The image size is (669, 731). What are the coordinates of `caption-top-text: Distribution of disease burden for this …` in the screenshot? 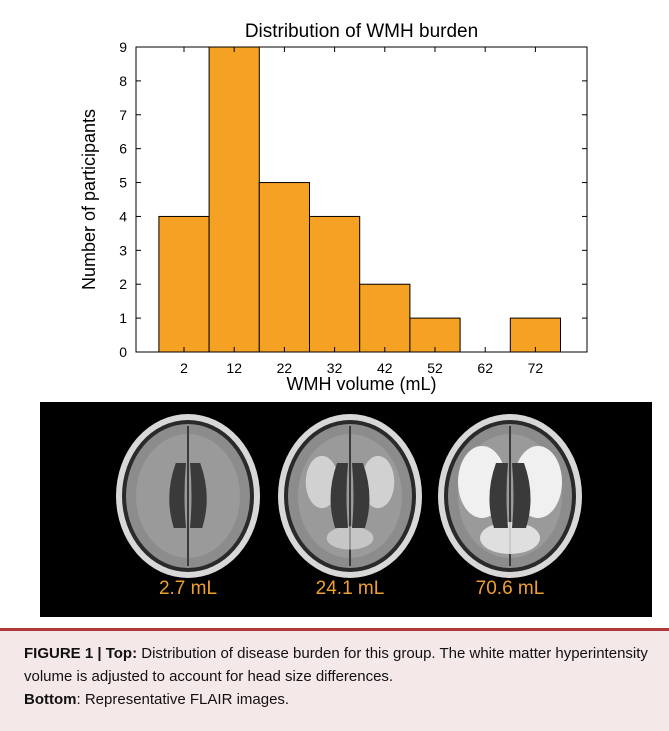 It's located at (336, 665).